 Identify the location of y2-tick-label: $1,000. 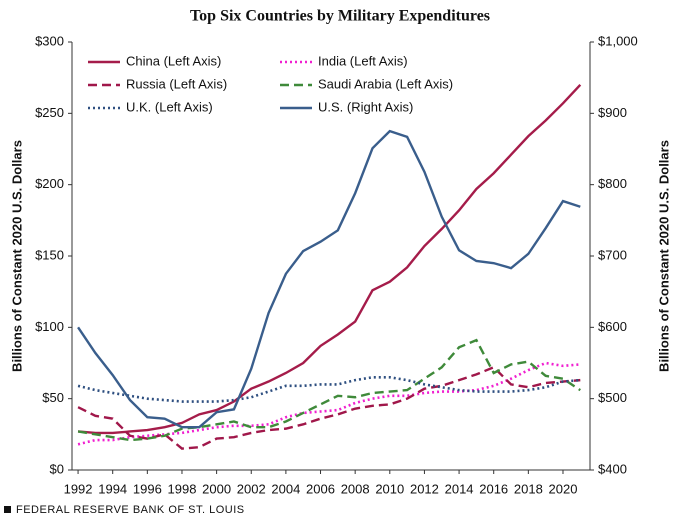
(618, 40).